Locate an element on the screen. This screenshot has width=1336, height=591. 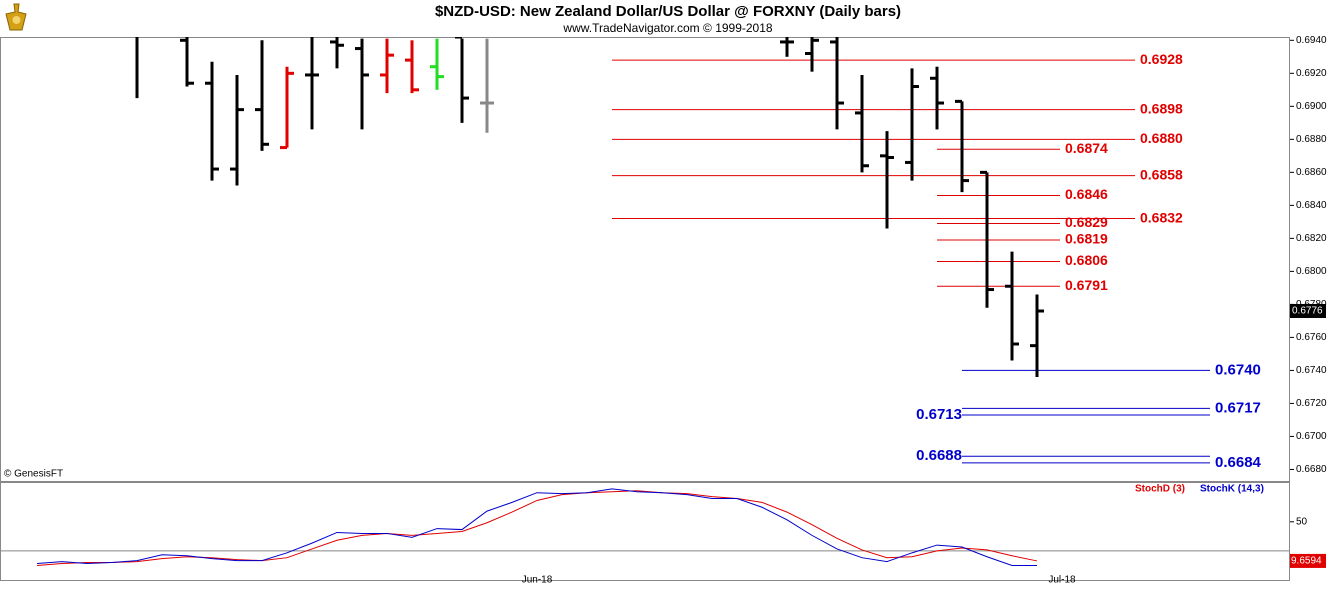
level-label: 0.6791 is located at coordinates (1086, 285).